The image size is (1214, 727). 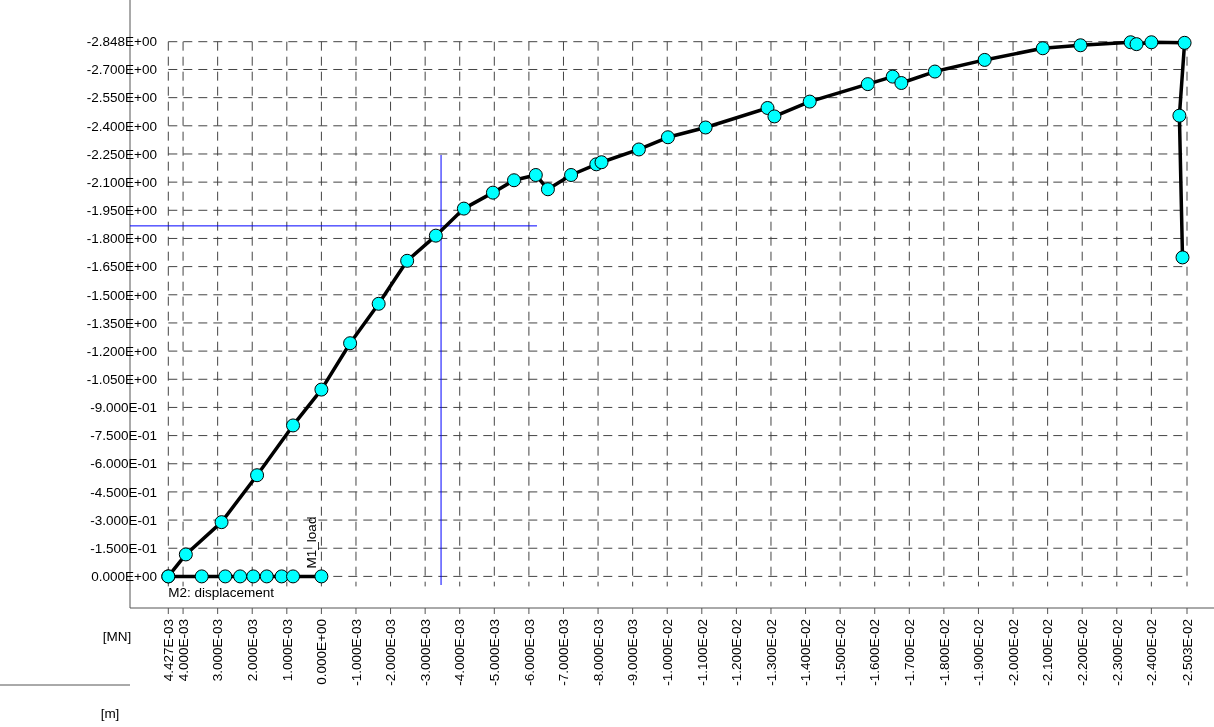 I want to click on y-tick-label: -1.500E+00, so click(x=121, y=295).